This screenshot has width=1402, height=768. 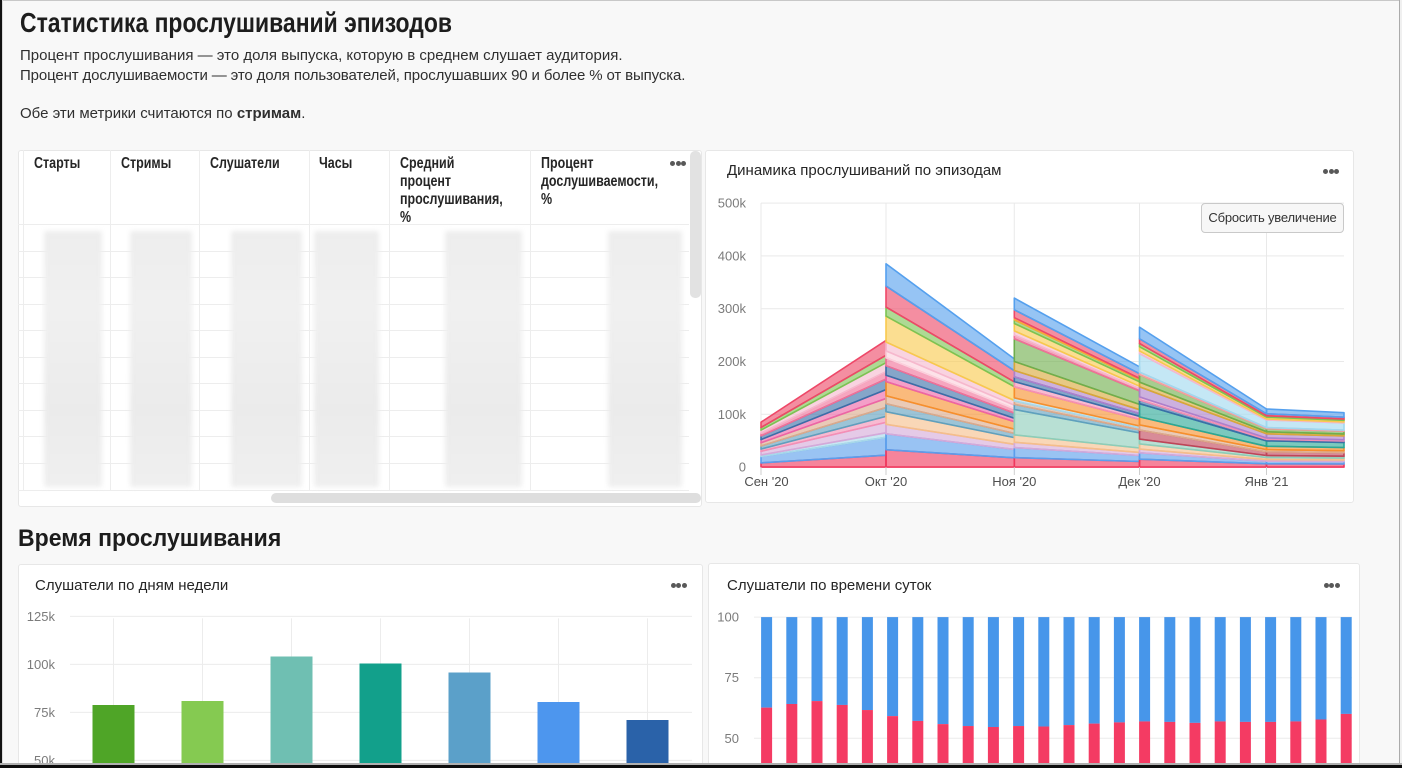 What do you see at coordinates (41, 616) in the screenshot?
I see `svg-text: 125k` at bounding box center [41, 616].